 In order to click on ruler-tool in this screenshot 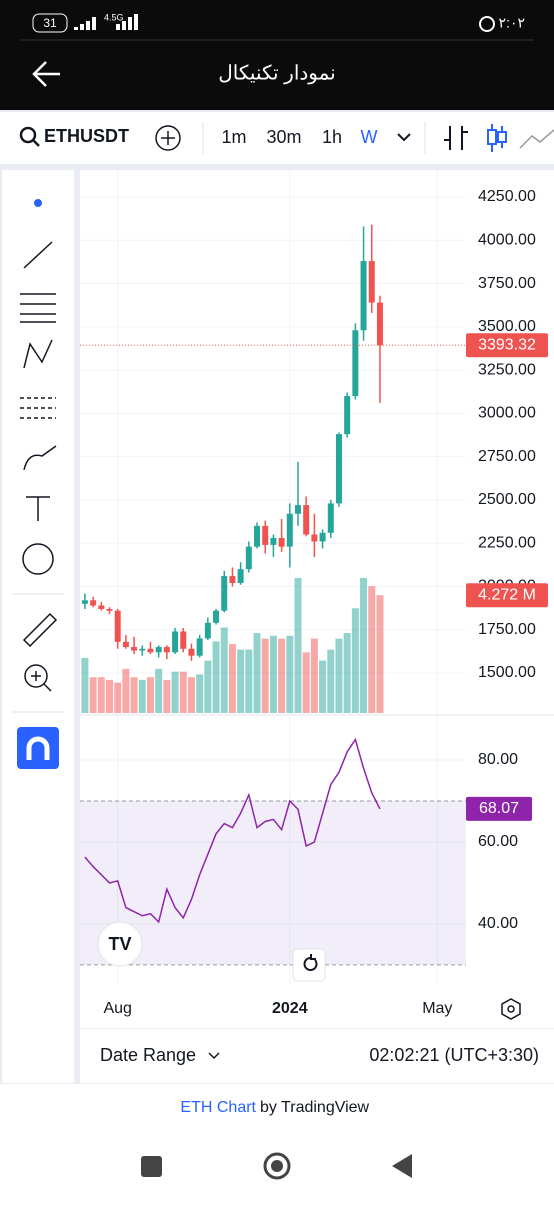, I will do `click(40, 630)`.